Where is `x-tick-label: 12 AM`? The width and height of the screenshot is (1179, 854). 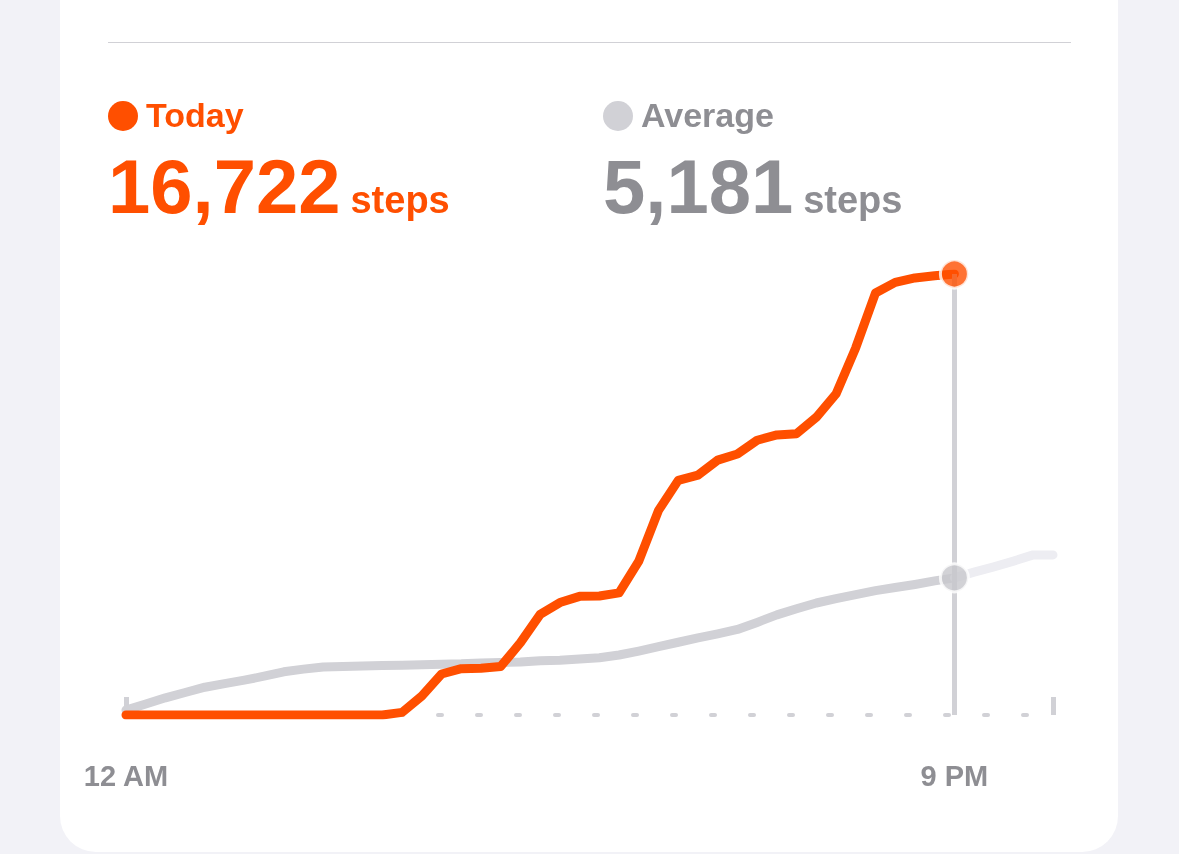 x-tick-label: 12 AM is located at coordinates (126, 775).